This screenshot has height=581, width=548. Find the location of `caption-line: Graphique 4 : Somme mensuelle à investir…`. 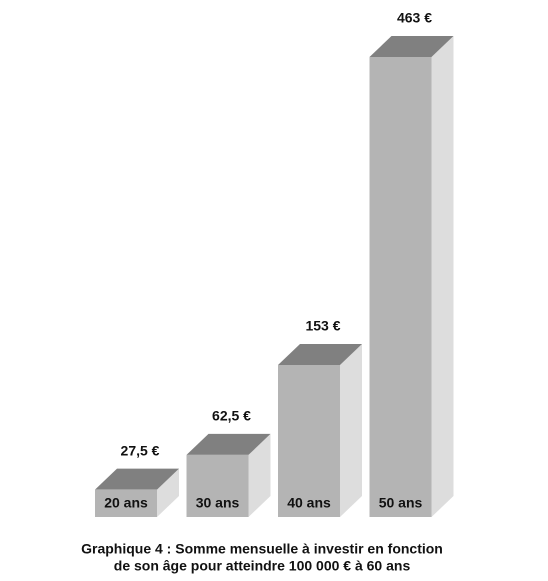

caption-line: Graphique 4 : Somme mensuelle à investir… is located at coordinates (262, 549).